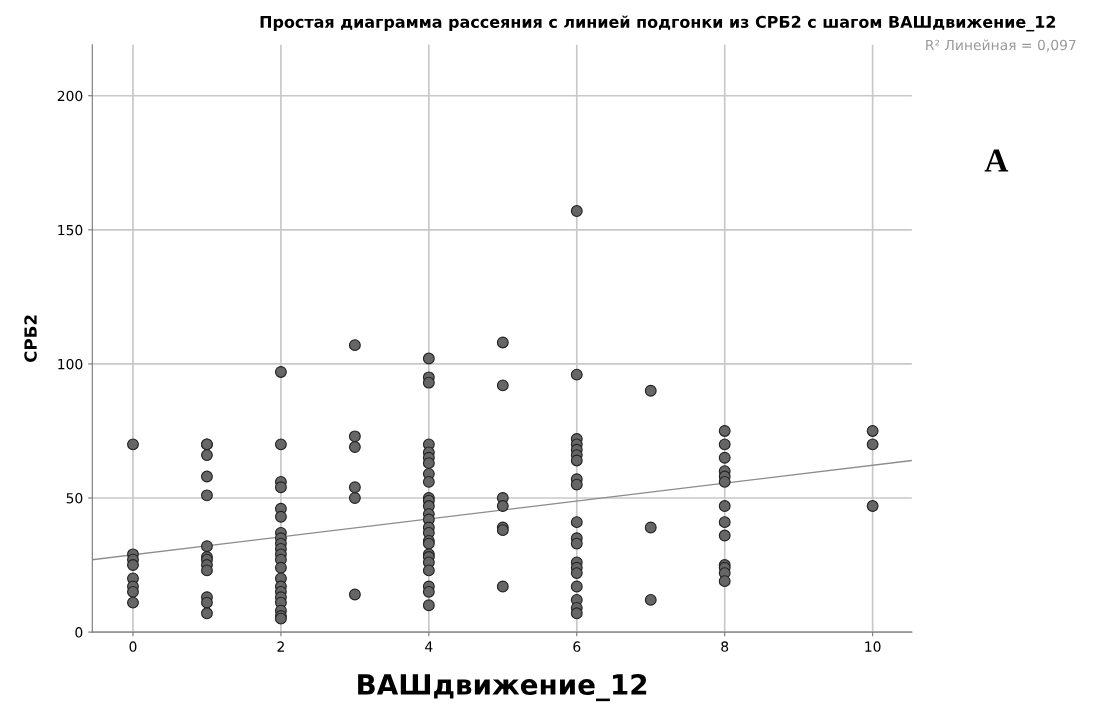  What do you see at coordinates (280, 646) in the screenshot?
I see `x-tick-label: 2` at bounding box center [280, 646].